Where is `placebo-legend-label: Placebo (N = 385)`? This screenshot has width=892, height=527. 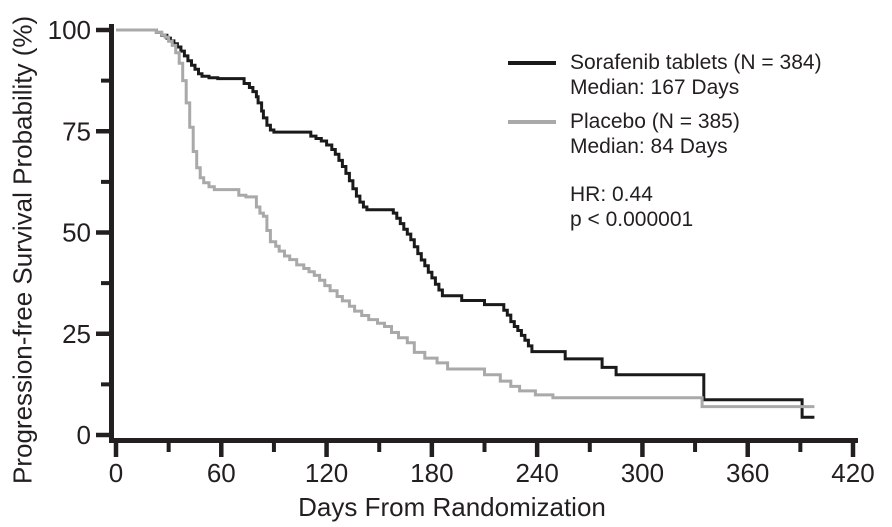 placebo-legend-label: Placebo (N = 385) is located at coordinates (655, 121).